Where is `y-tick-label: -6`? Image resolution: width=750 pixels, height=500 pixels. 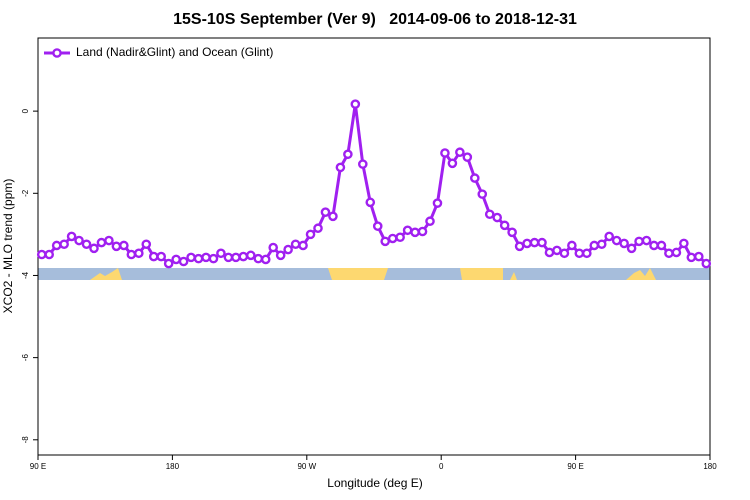
y-tick-label: -6 is located at coordinates (25, 358).